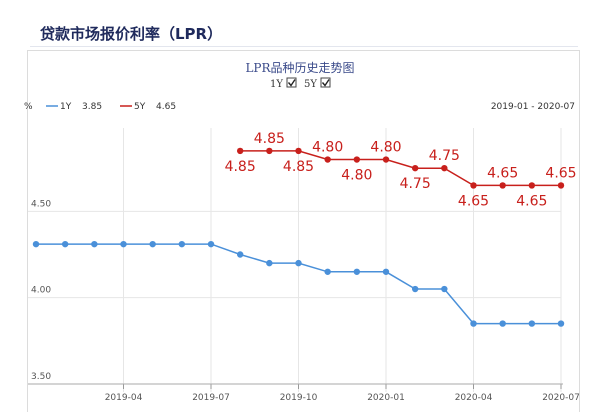 This screenshot has height=414, width=600. I want to click on x-tick-label: 2020-07, so click(561, 398).